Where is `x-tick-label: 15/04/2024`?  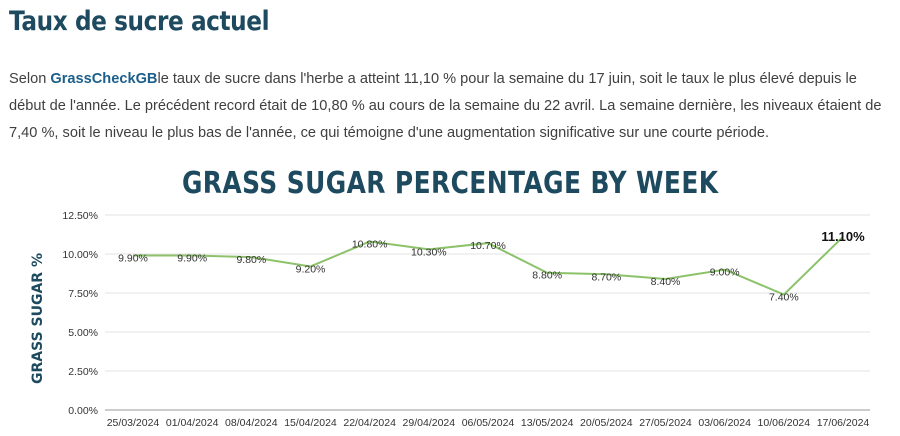 x-tick-label: 15/04/2024 is located at coordinates (310, 423).